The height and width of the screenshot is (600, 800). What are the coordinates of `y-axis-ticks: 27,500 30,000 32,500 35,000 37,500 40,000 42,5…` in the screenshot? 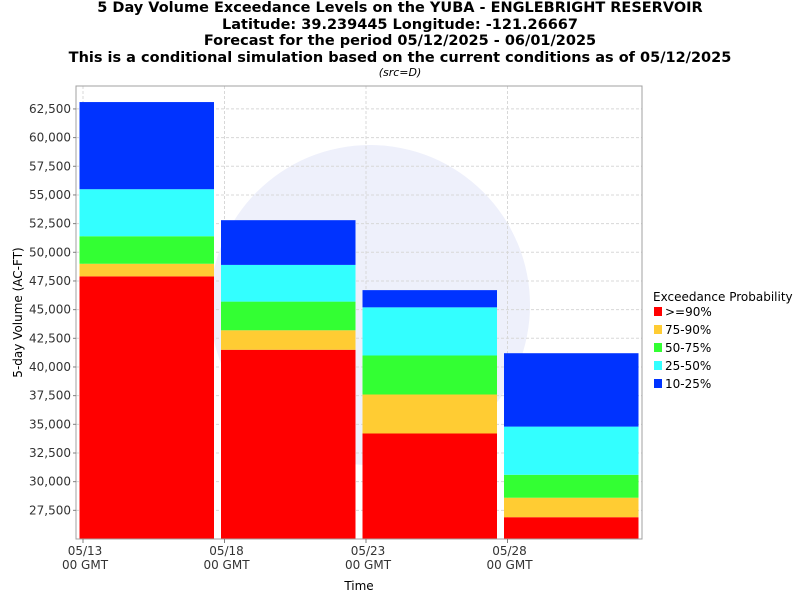 It's located at (52, 309).